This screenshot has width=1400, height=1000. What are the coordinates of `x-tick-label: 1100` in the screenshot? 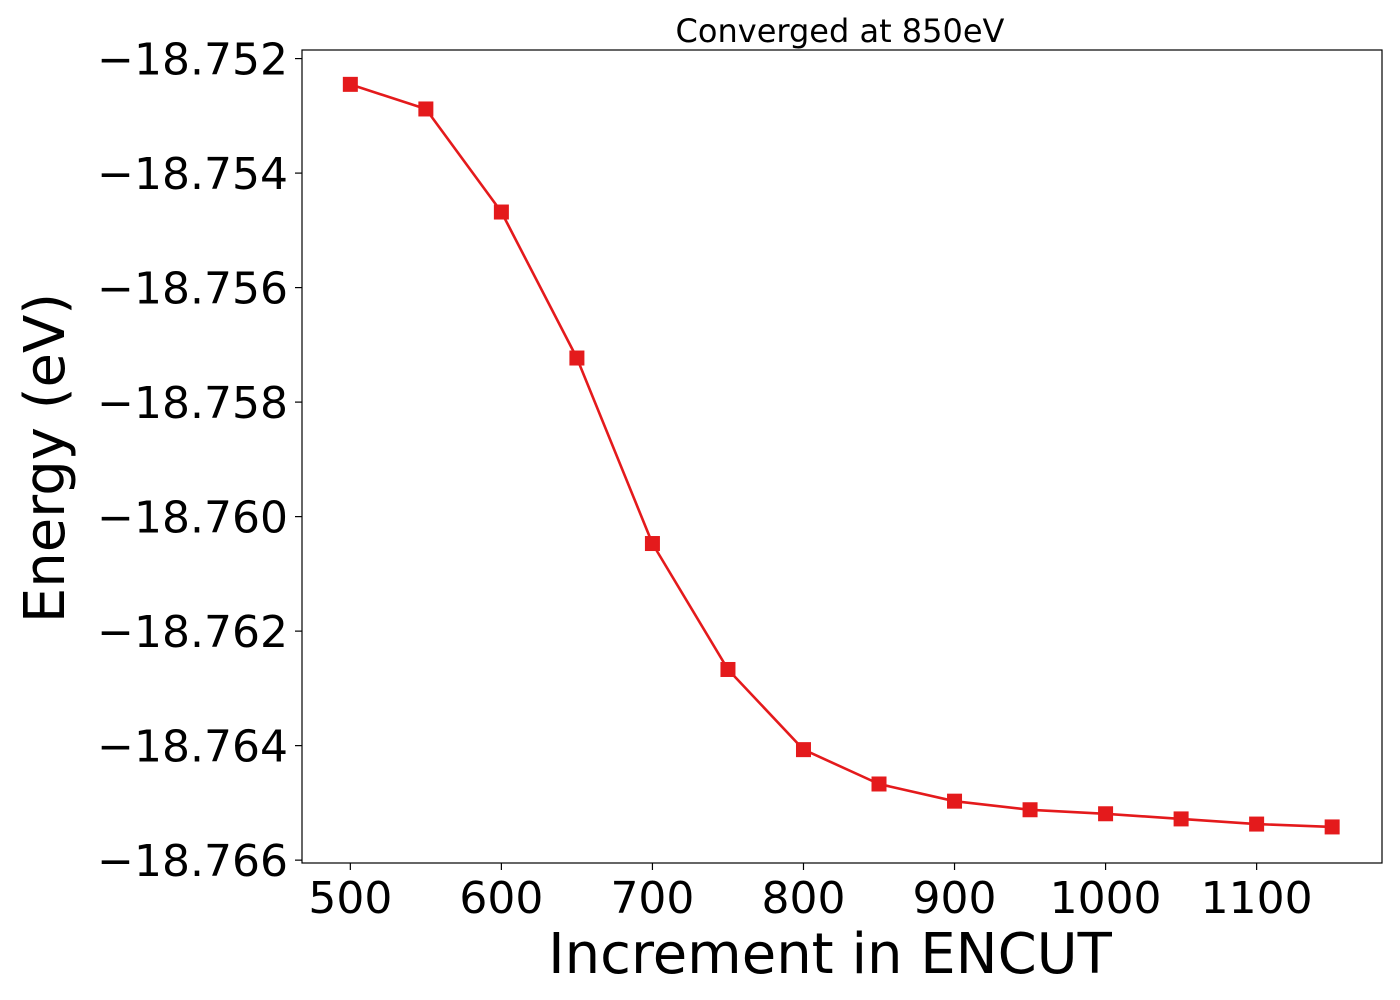 It's located at (1257, 898).